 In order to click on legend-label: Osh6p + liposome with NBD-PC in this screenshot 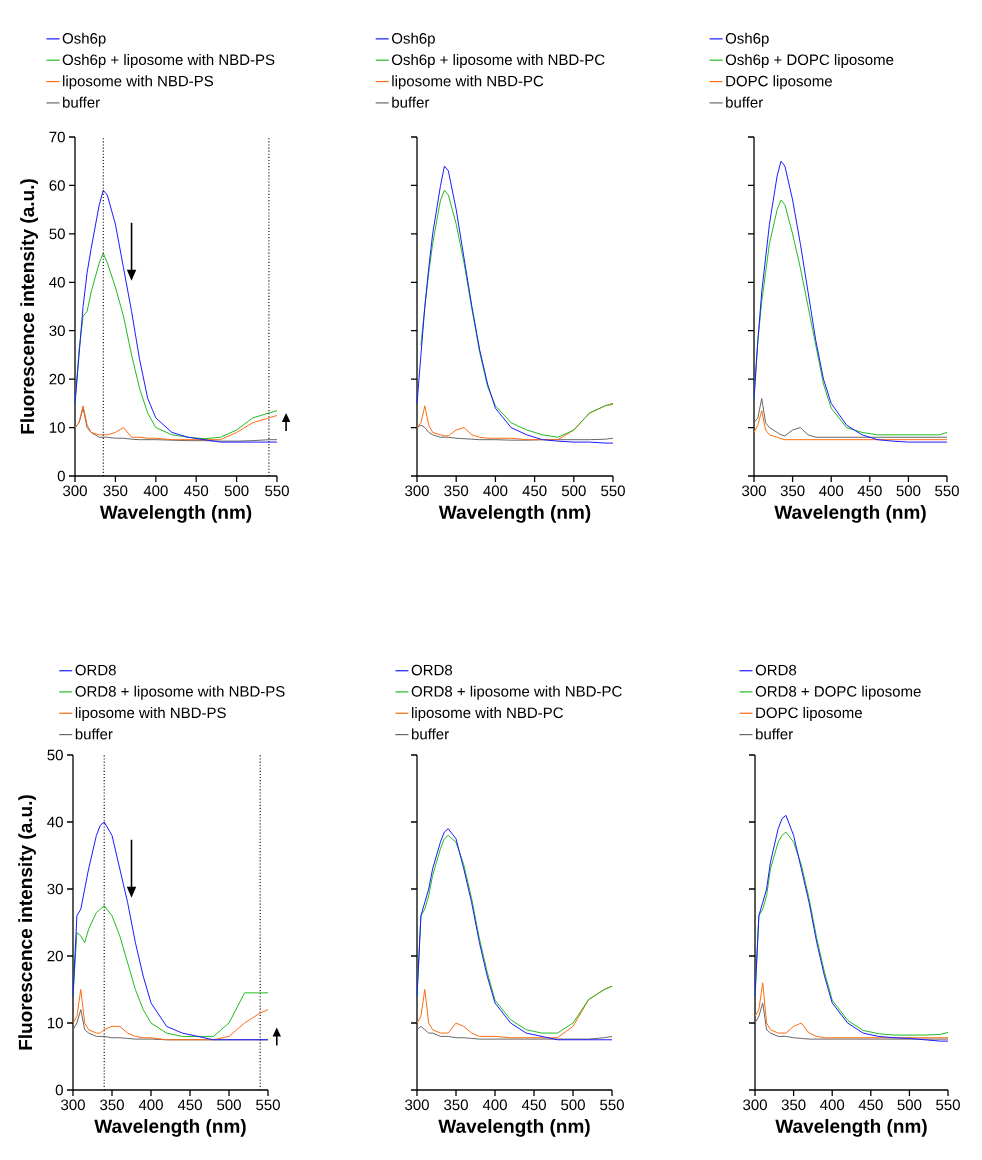, I will do `click(498, 61)`.